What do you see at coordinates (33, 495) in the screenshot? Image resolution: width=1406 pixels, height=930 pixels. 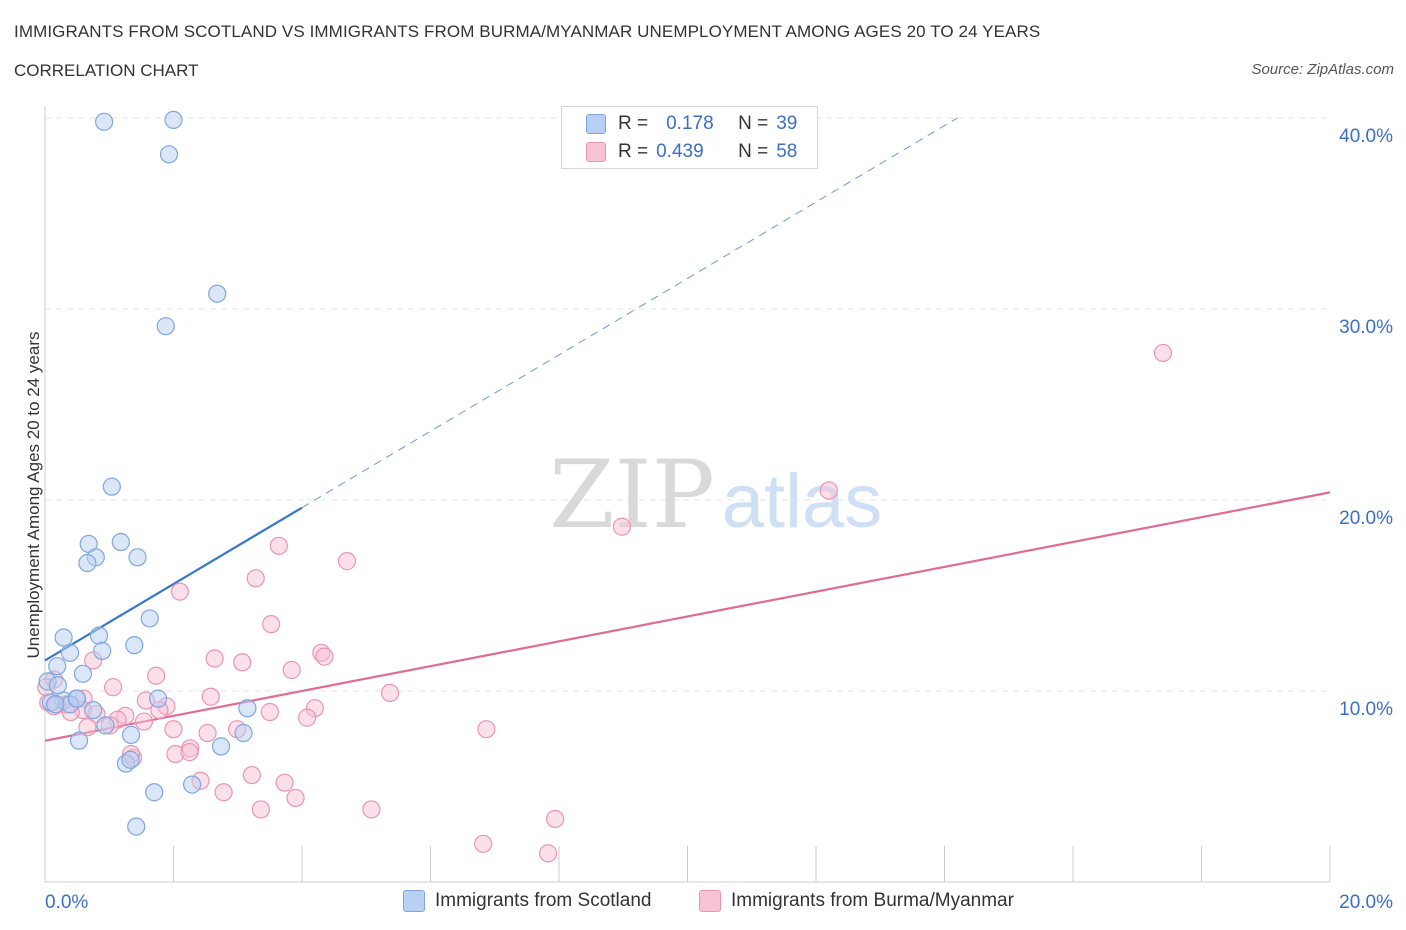 I see `y-axis-label: Unemployment Among Ages 20 to 24 years` at bounding box center [33, 495].